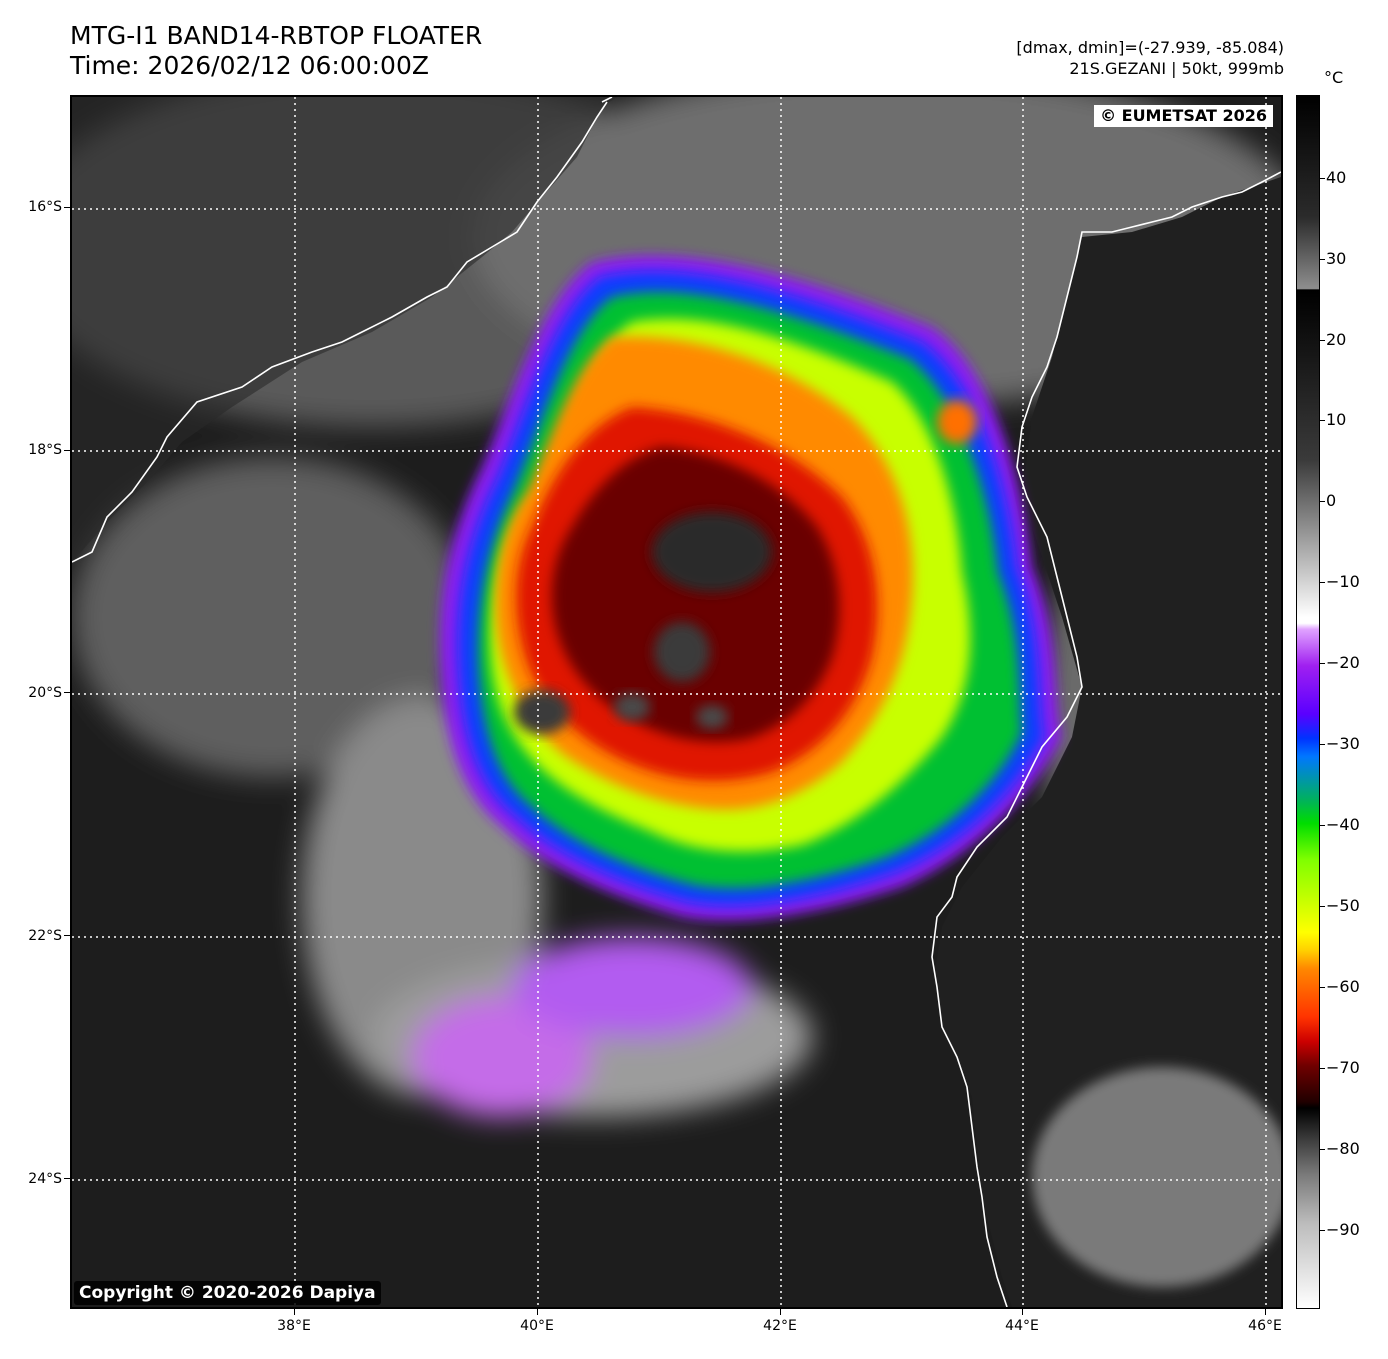 Image resolution: width=1388 pixels, height=1359 pixels. Describe the element at coordinates (1183, 116) in the screenshot. I see `eumetsat-copyright: © EUMETSAT 2026` at that location.